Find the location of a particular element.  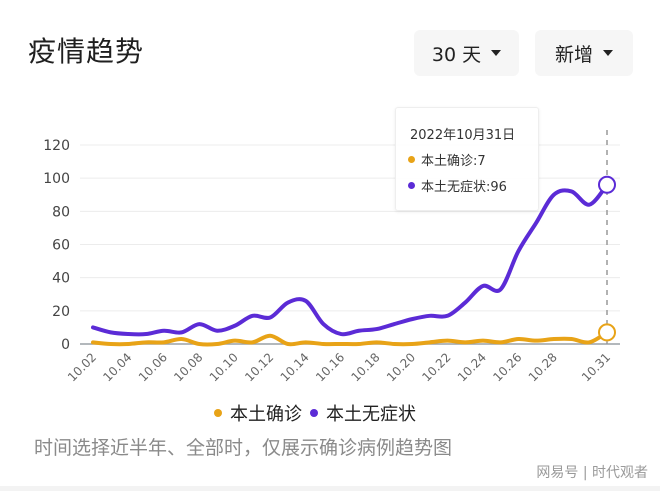

asymptomatic-highlight-point is located at coordinates (607, 184).